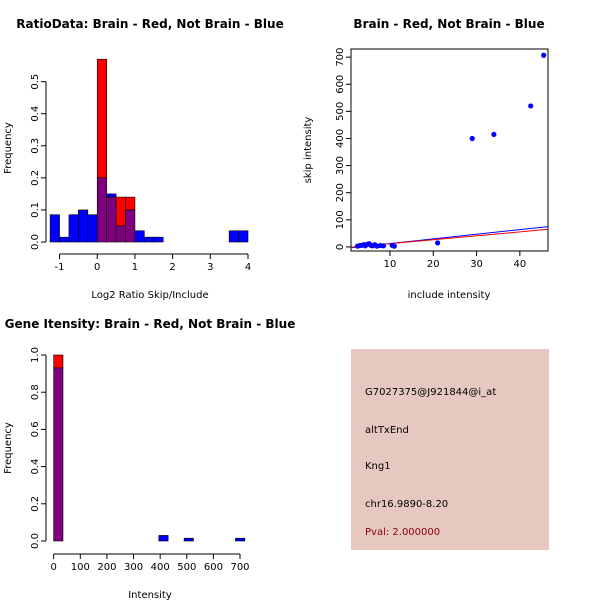 The width and height of the screenshot is (600, 604). Describe the element at coordinates (448, 24) in the screenshot. I see `scatter-title: Brain - Red, Not Brain - Blue` at that location.